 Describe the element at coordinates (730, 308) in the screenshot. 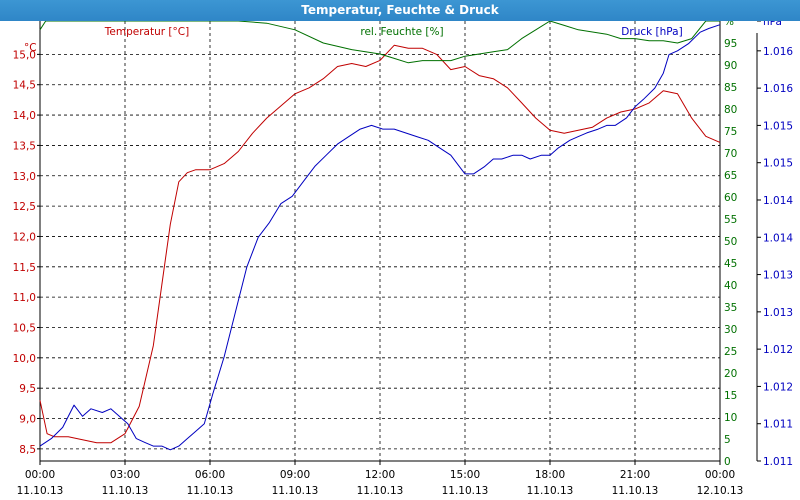

I see `humidity-tick-label: 35` at that location.